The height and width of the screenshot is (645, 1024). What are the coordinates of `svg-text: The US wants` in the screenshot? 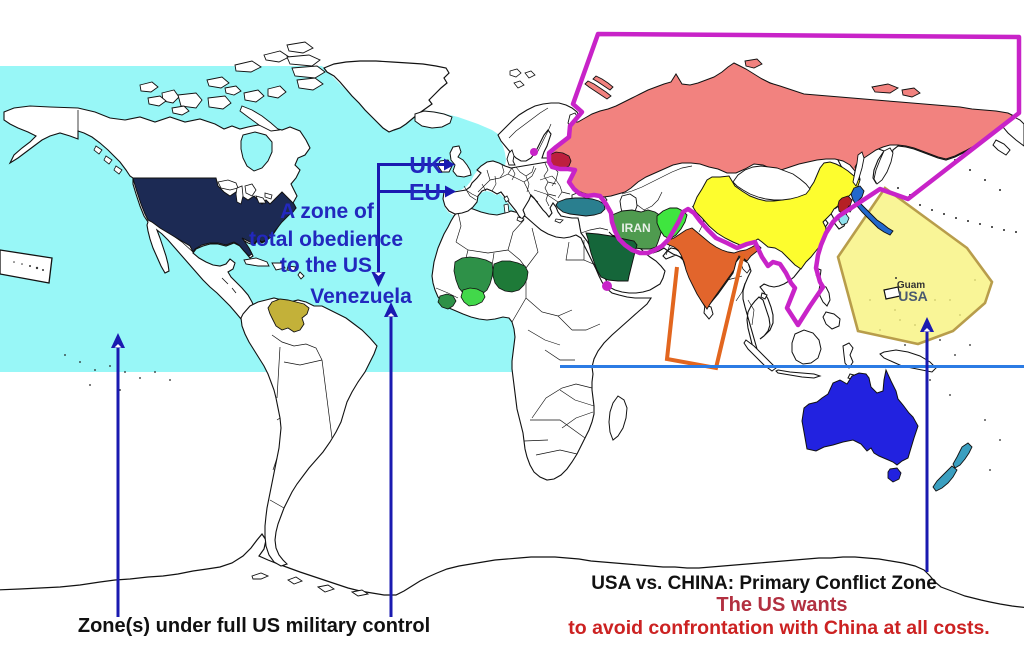 It's located at (781, 605).